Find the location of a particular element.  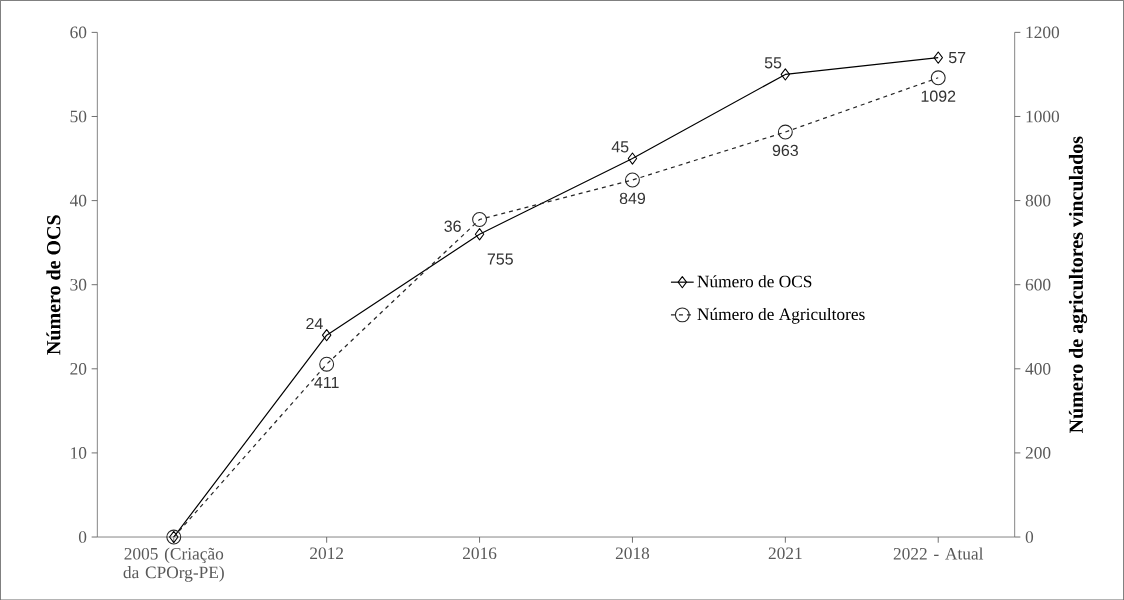

x-tick-label: 2022 - Atual is located at coordinates (938, 553).